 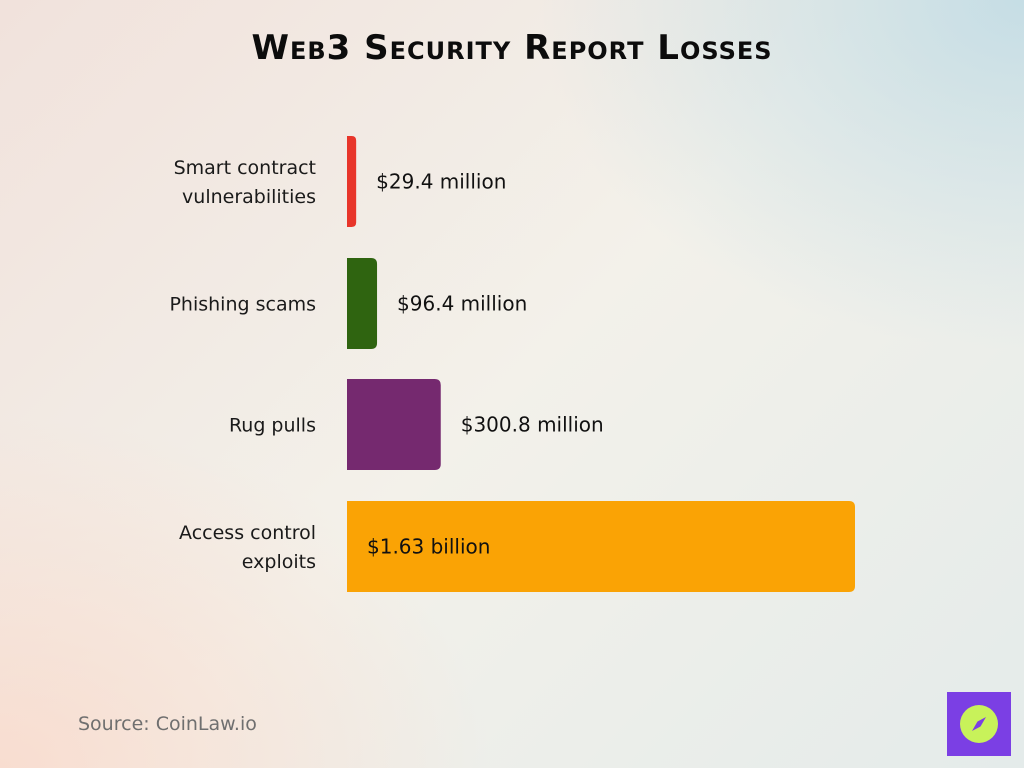 I want to click on category-label-0: Smart contract vulnerabilities, so click(x=245, y=182).